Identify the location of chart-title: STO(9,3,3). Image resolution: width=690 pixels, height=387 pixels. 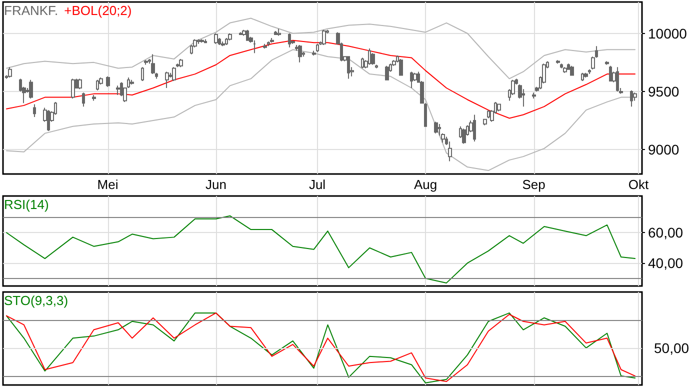
(36, 300).